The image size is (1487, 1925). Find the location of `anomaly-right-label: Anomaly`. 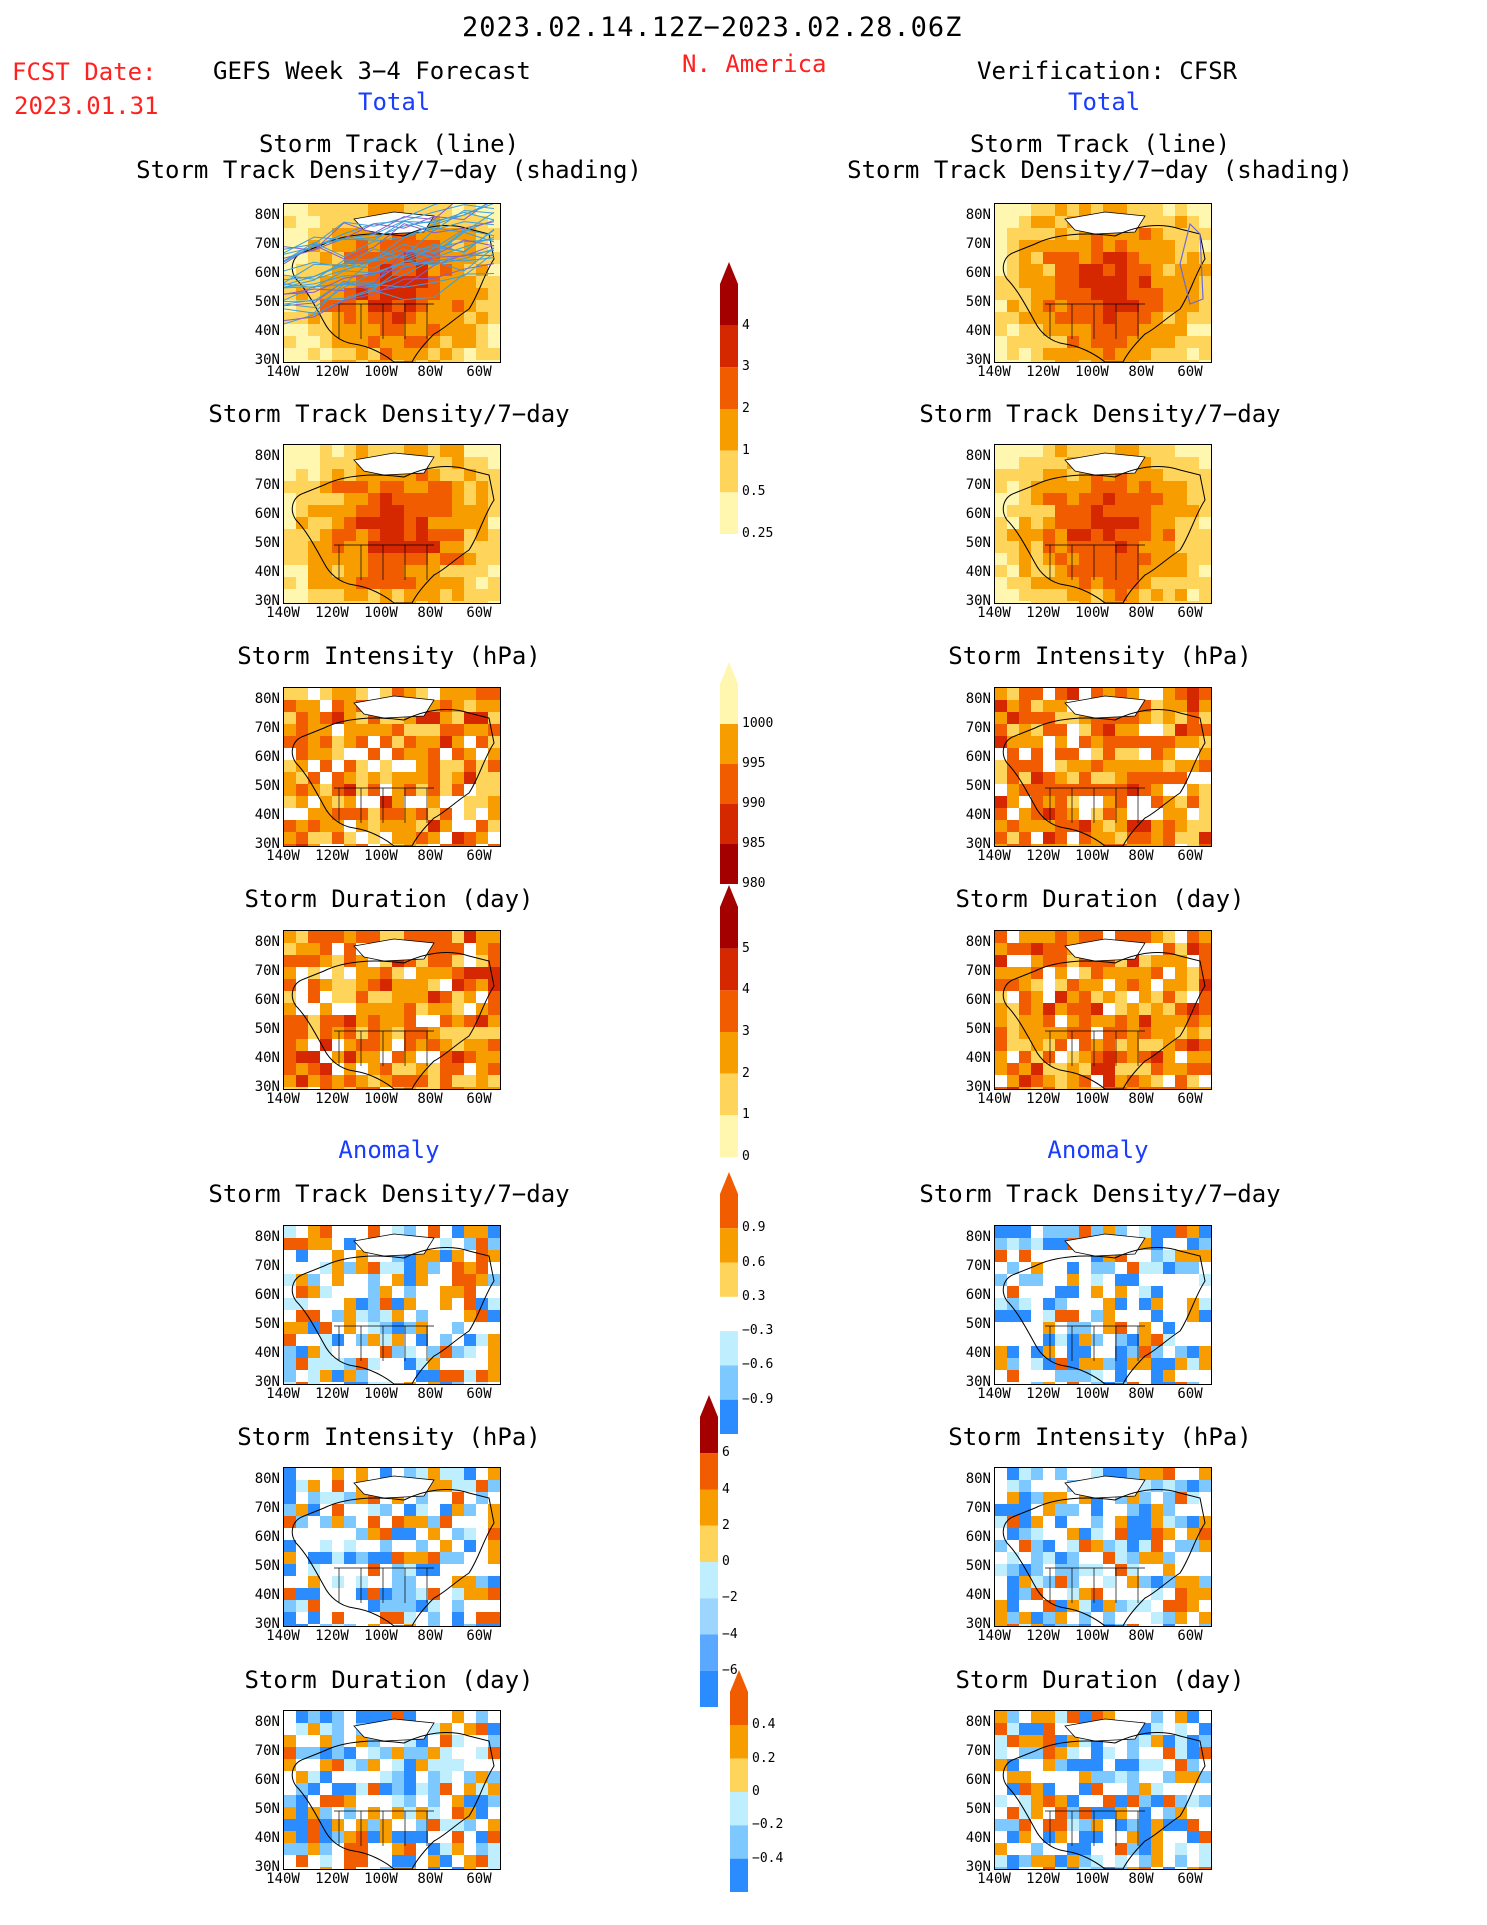

anomaly-right-label: Anomaly is located at coordinates (1098, 1150).